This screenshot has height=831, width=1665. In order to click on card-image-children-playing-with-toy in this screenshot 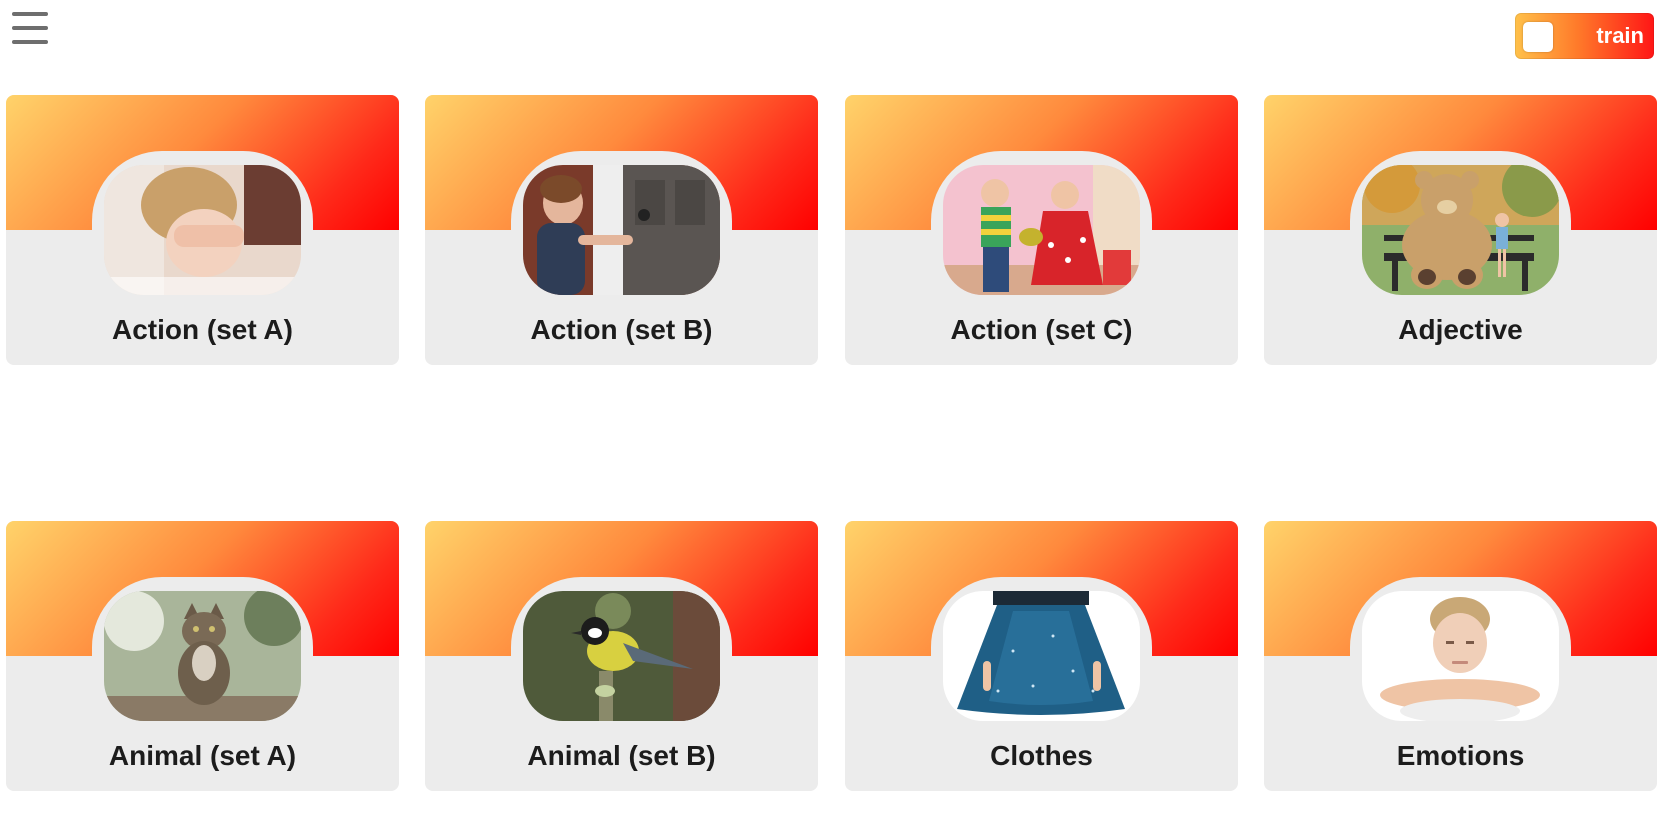, I will do `click(1041, 230)`.